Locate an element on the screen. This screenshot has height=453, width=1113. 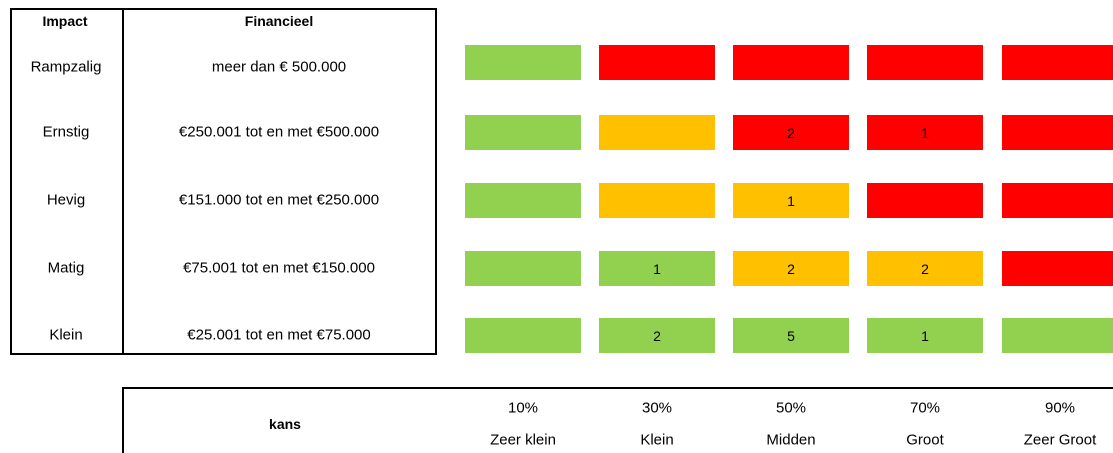
matrix-cell: 5 is located at coordinates (791, 335).